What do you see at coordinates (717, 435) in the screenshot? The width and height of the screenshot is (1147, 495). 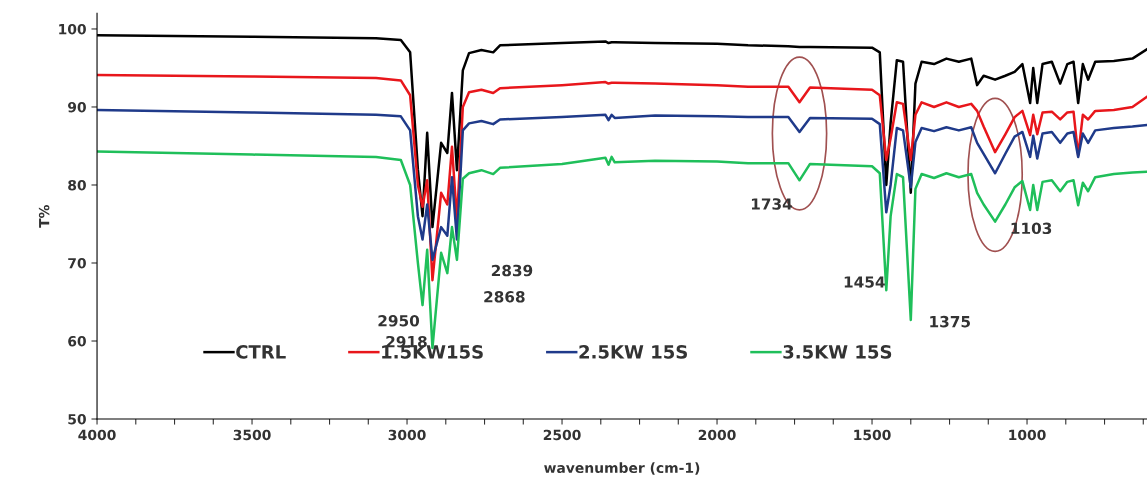 I see `x-tick-label: 2000` at bounding box center [717, 435].